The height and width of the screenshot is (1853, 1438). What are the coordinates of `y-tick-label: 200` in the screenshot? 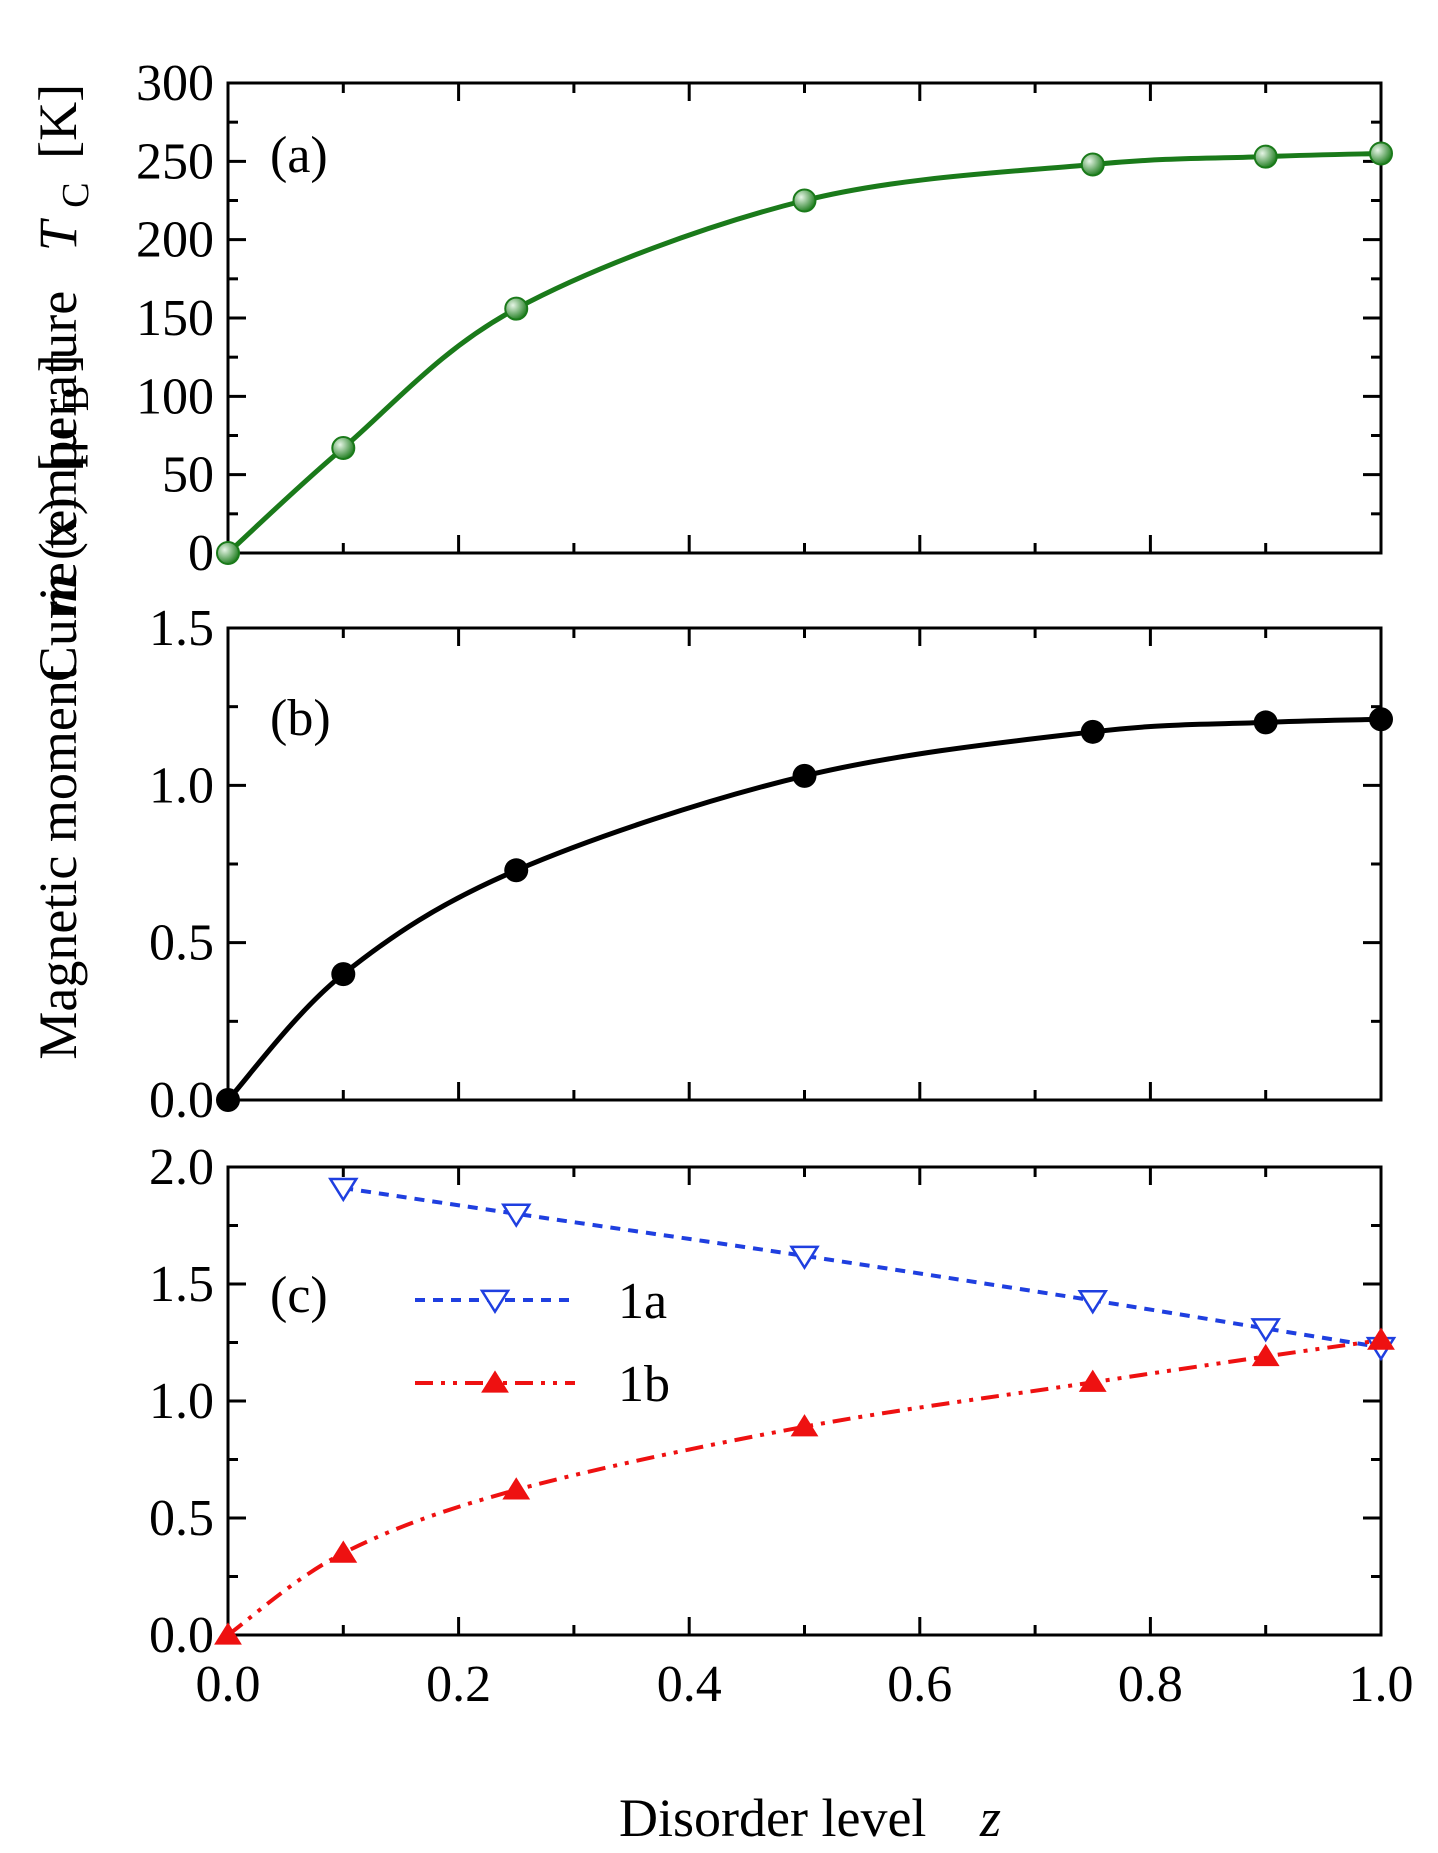 It's located at (175, 240).